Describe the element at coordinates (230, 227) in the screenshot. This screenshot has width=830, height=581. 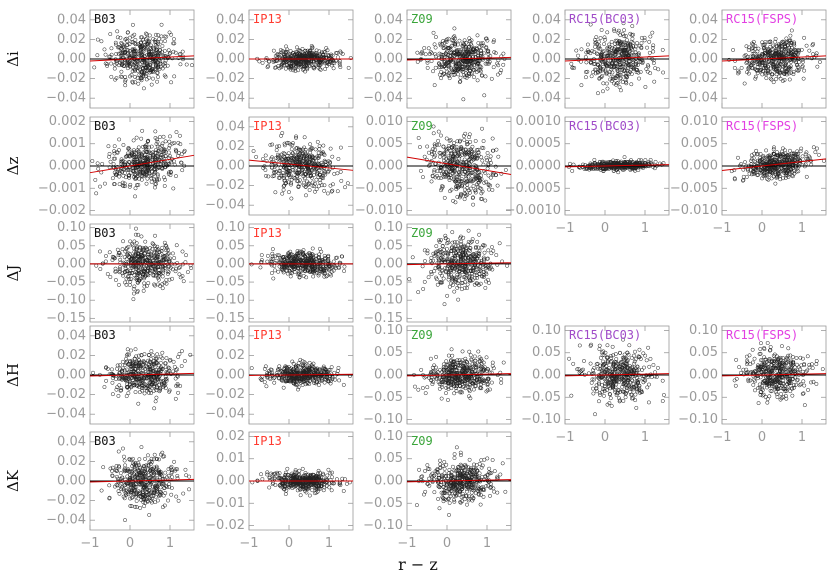
I see `y-tick-label: 0.10` at that location.